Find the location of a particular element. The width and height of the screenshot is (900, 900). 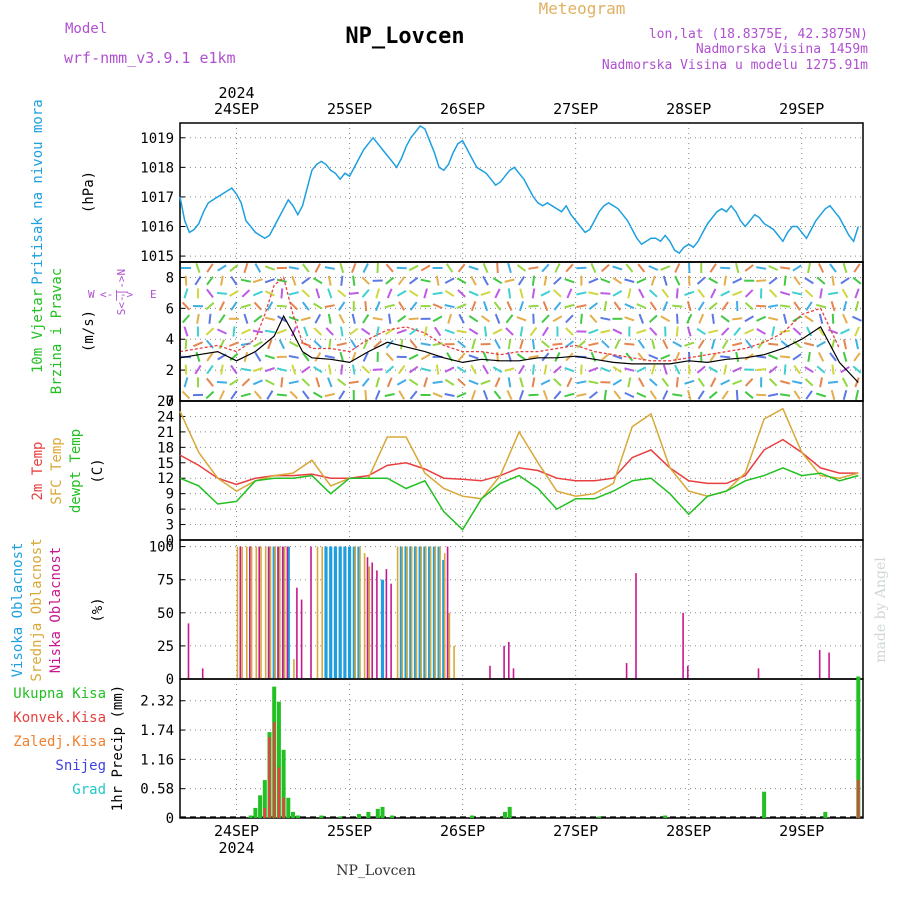

wind-direction-key-sn: S<-|->N is located at coordinates (121, 292).